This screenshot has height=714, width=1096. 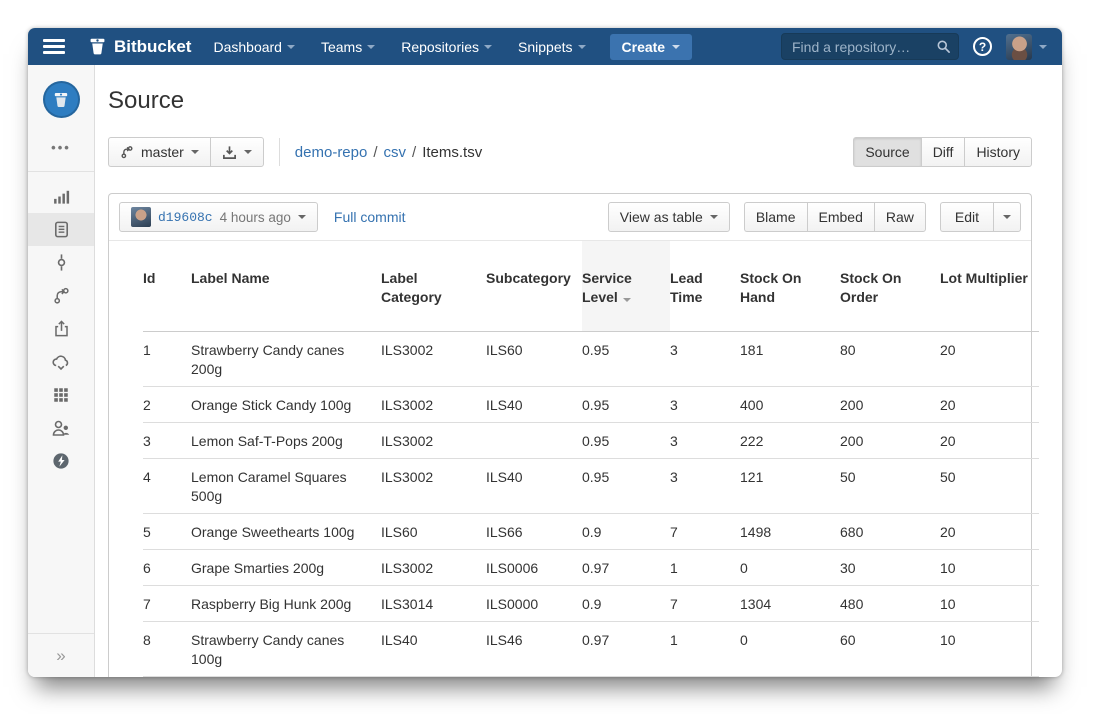 I want to click on table-cell: Strawberry Candy canes 100g, so click(x=286, y=649).